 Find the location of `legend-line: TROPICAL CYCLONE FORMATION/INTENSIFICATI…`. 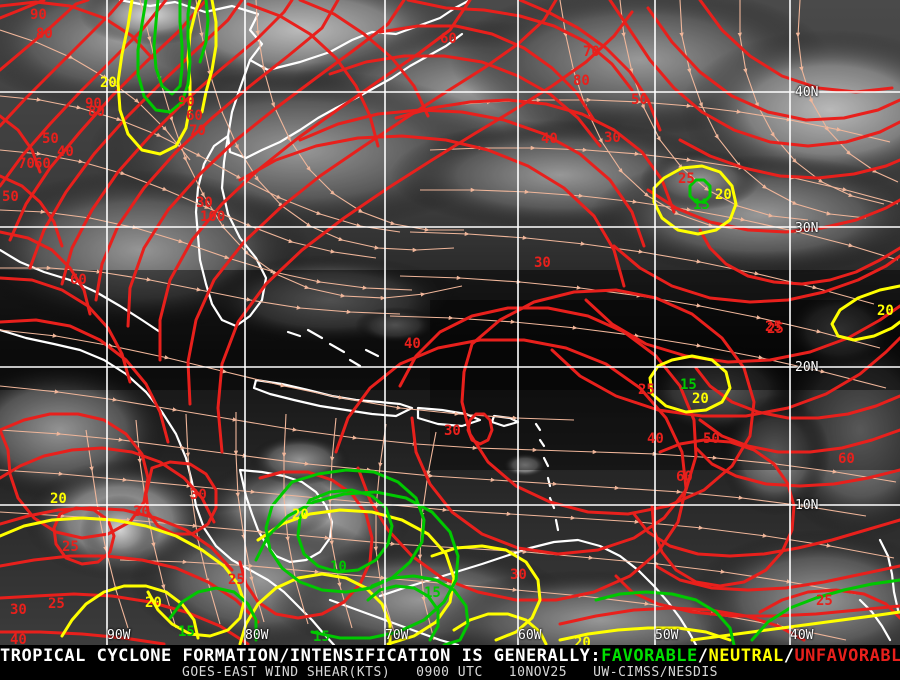

legend-line: TROPICAL CYCLONE FORMATION/INTENSIFICATI… is located at coordinates (450, 656).